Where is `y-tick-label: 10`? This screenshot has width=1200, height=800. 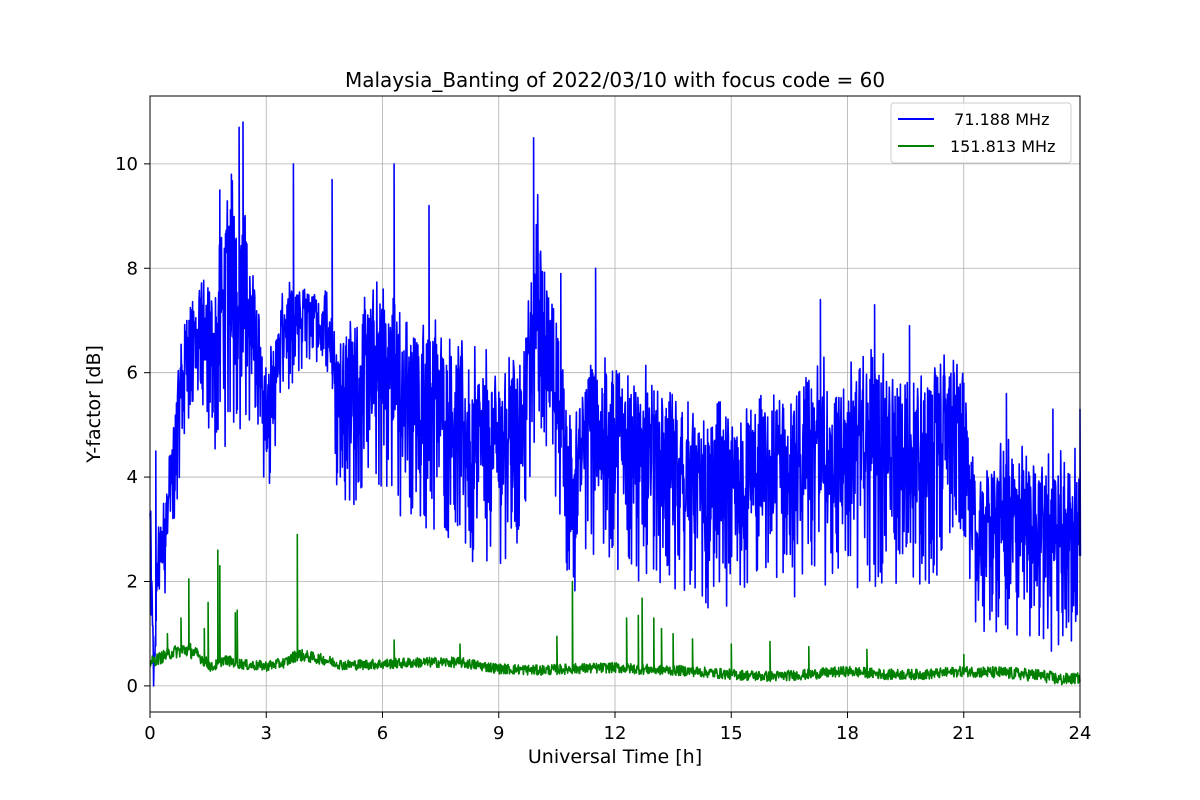 y-tick-label: 10 is located at coordinates (126, 164).